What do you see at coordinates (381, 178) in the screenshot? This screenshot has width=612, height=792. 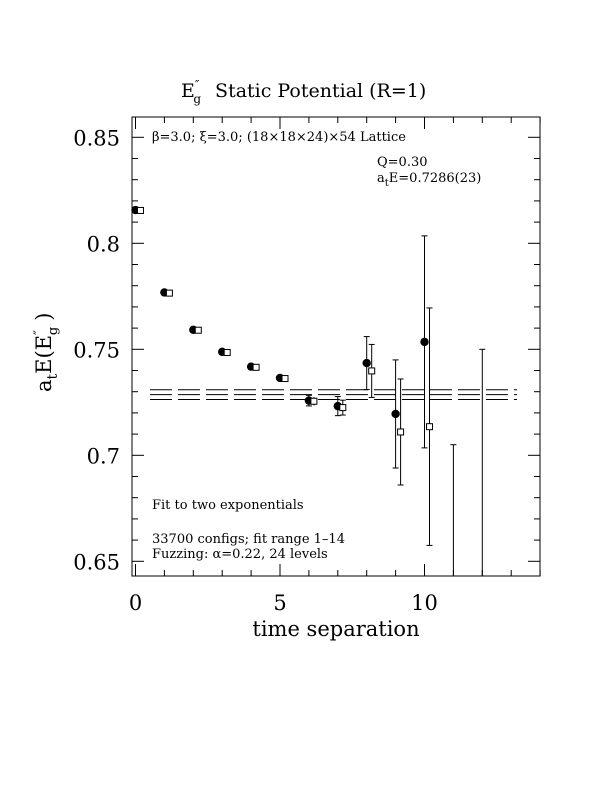 I see `ate-prefix: a` at bounding box center [381, 178].